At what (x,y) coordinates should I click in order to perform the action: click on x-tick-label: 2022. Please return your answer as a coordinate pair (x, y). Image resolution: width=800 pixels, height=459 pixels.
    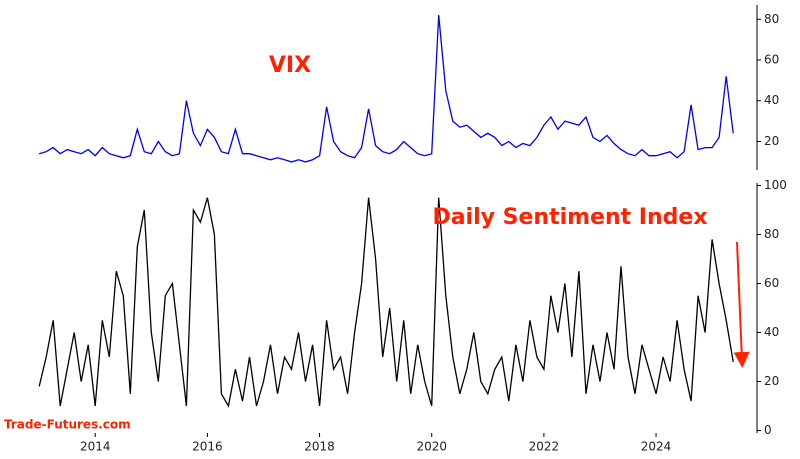
    Looking at the image, I should click on (544, 447).